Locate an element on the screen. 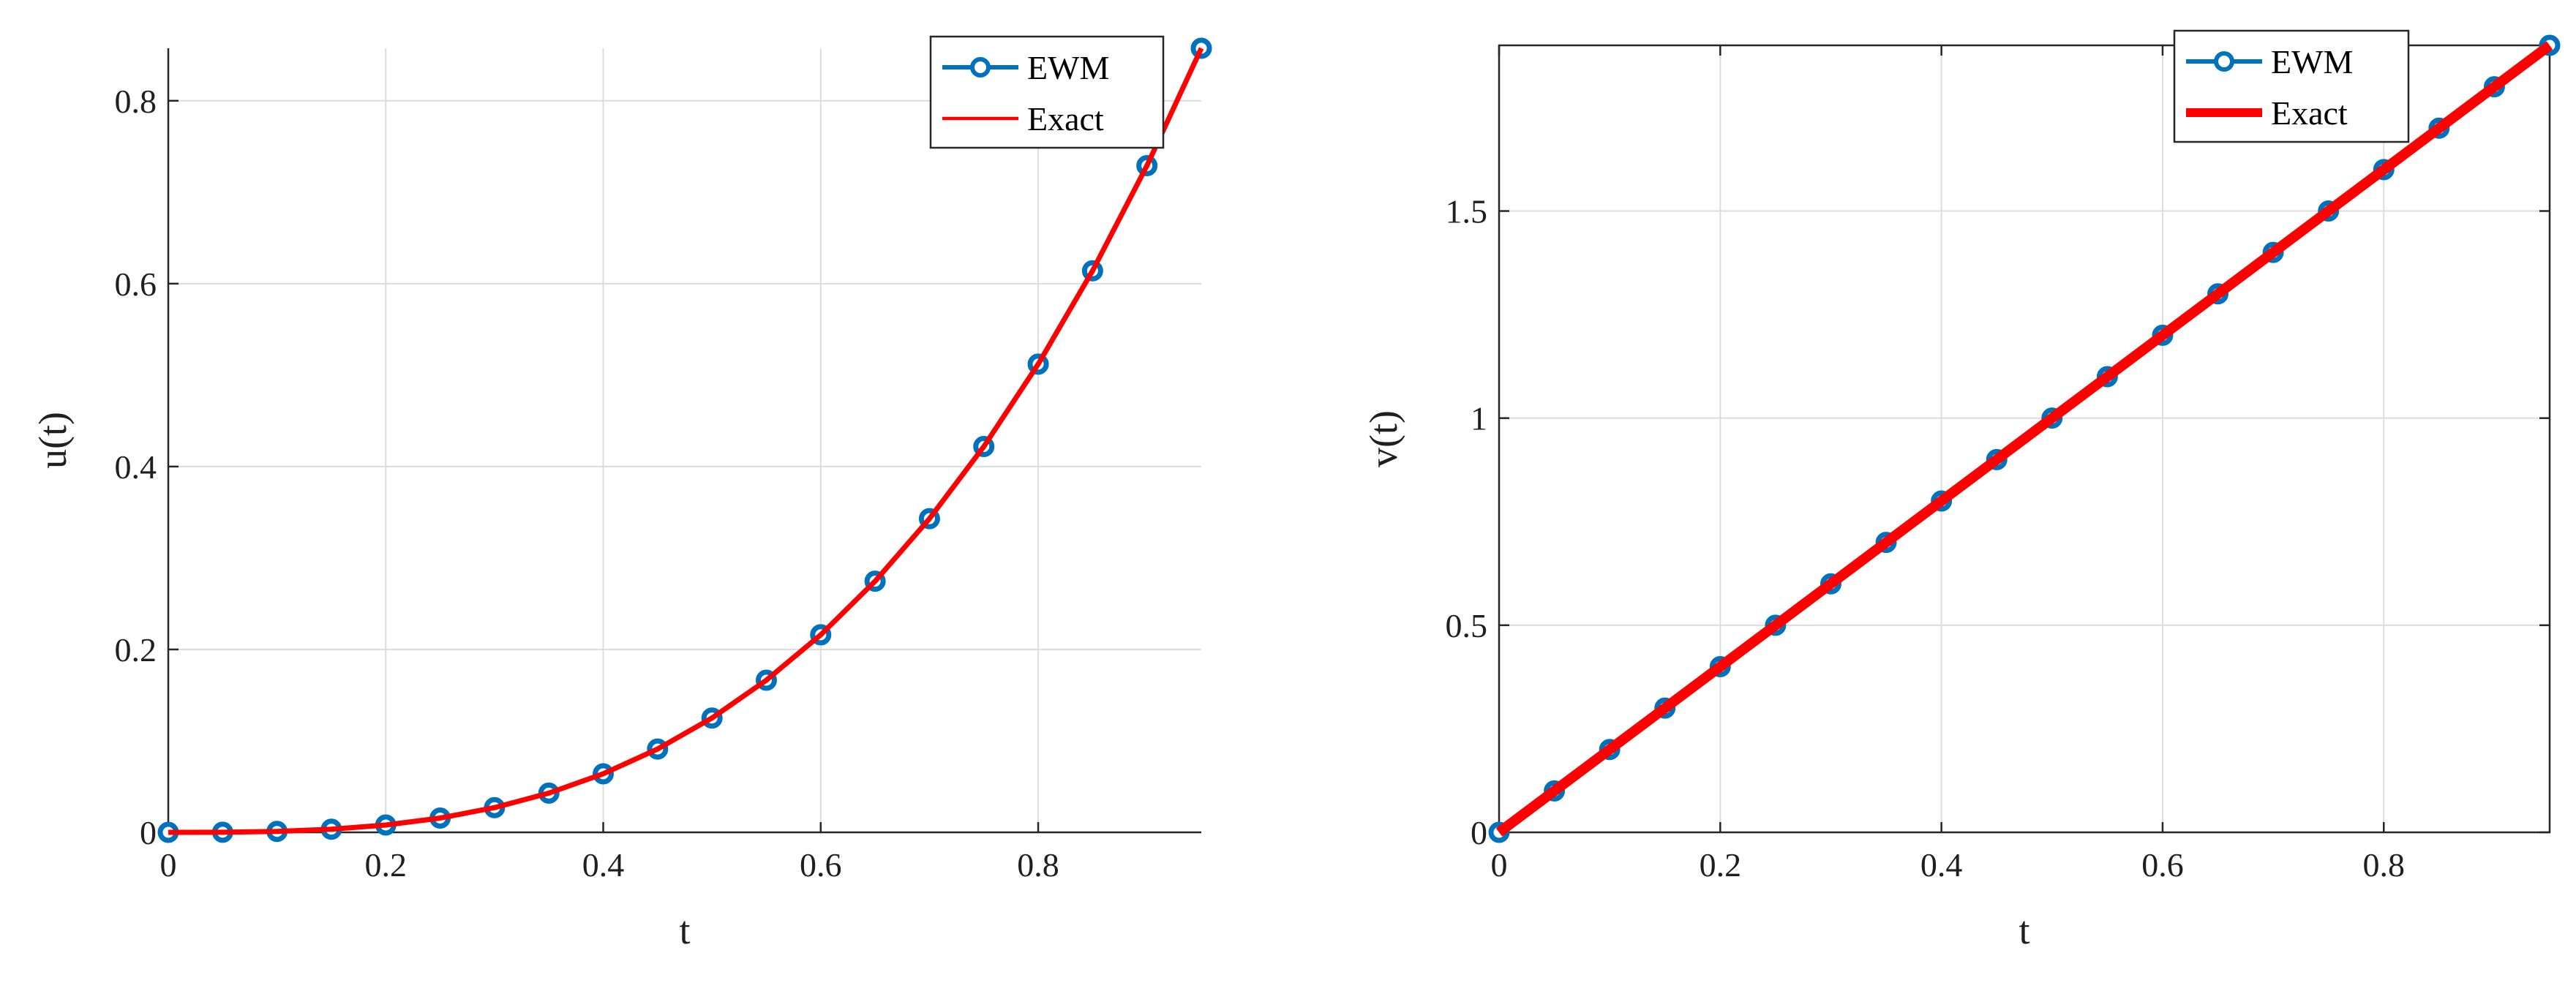  y-axis-label: v(t) is located at coordinates (1384, 438).